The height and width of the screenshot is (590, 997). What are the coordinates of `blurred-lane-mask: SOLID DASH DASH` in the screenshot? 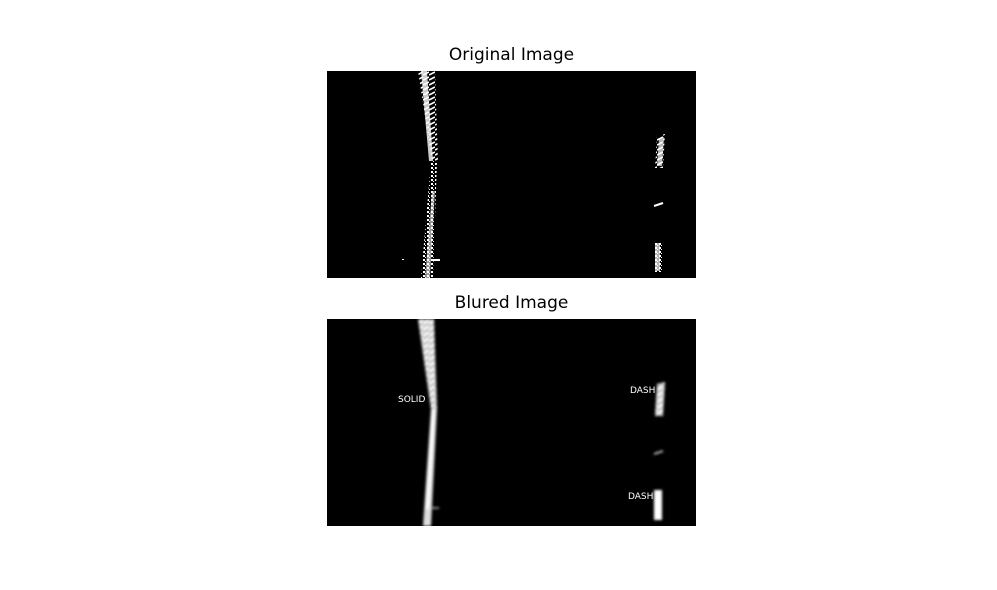 It's located at (531, 422).